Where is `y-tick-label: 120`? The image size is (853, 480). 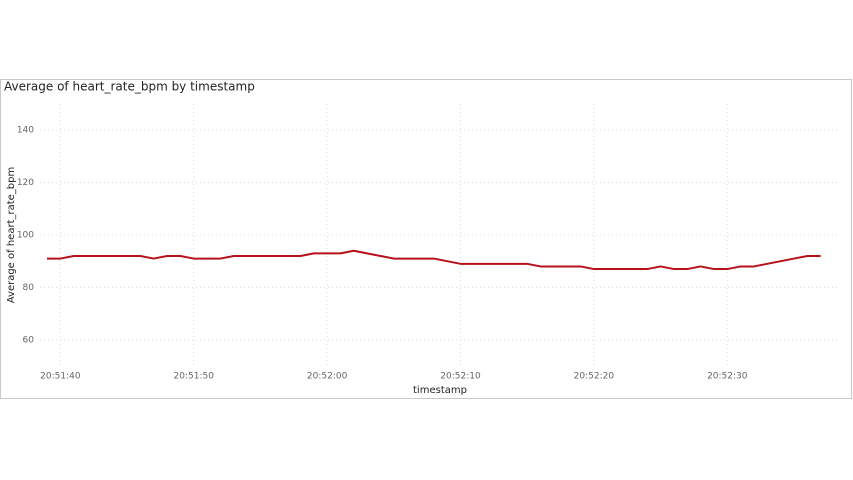 y-tick-label: 120 is located at coordinates (25, 183).